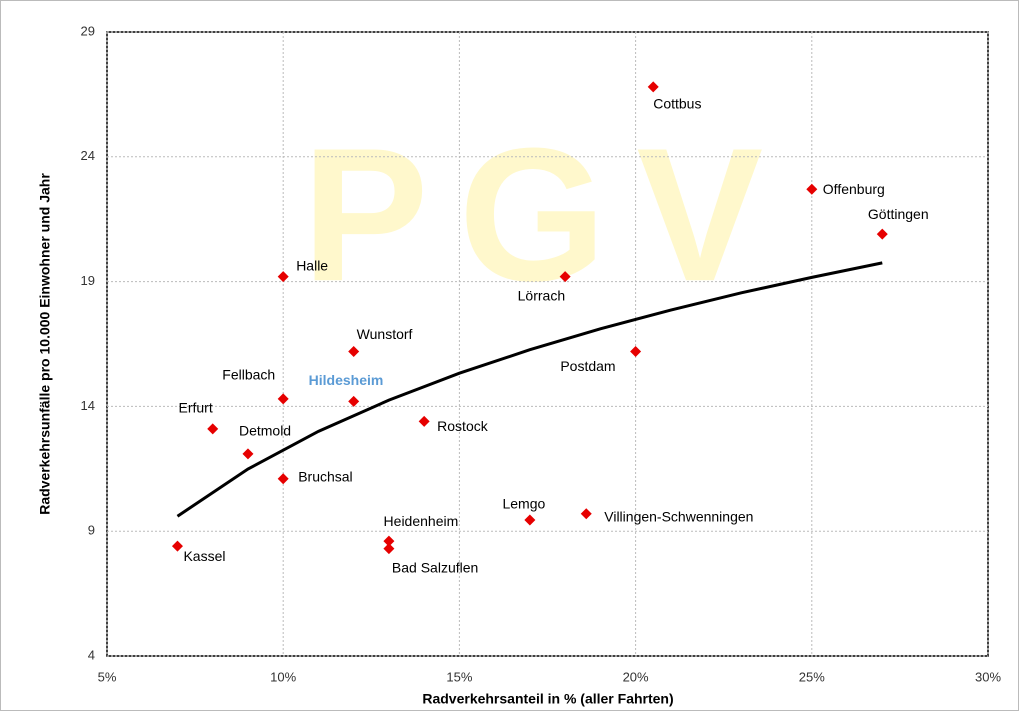  What do you see at coordinates (547, 699) in the screenshot?
I see `x-axis-title: Radverkehrsanteil in % (aller Fahrten)` at bounding box center [547, 699].